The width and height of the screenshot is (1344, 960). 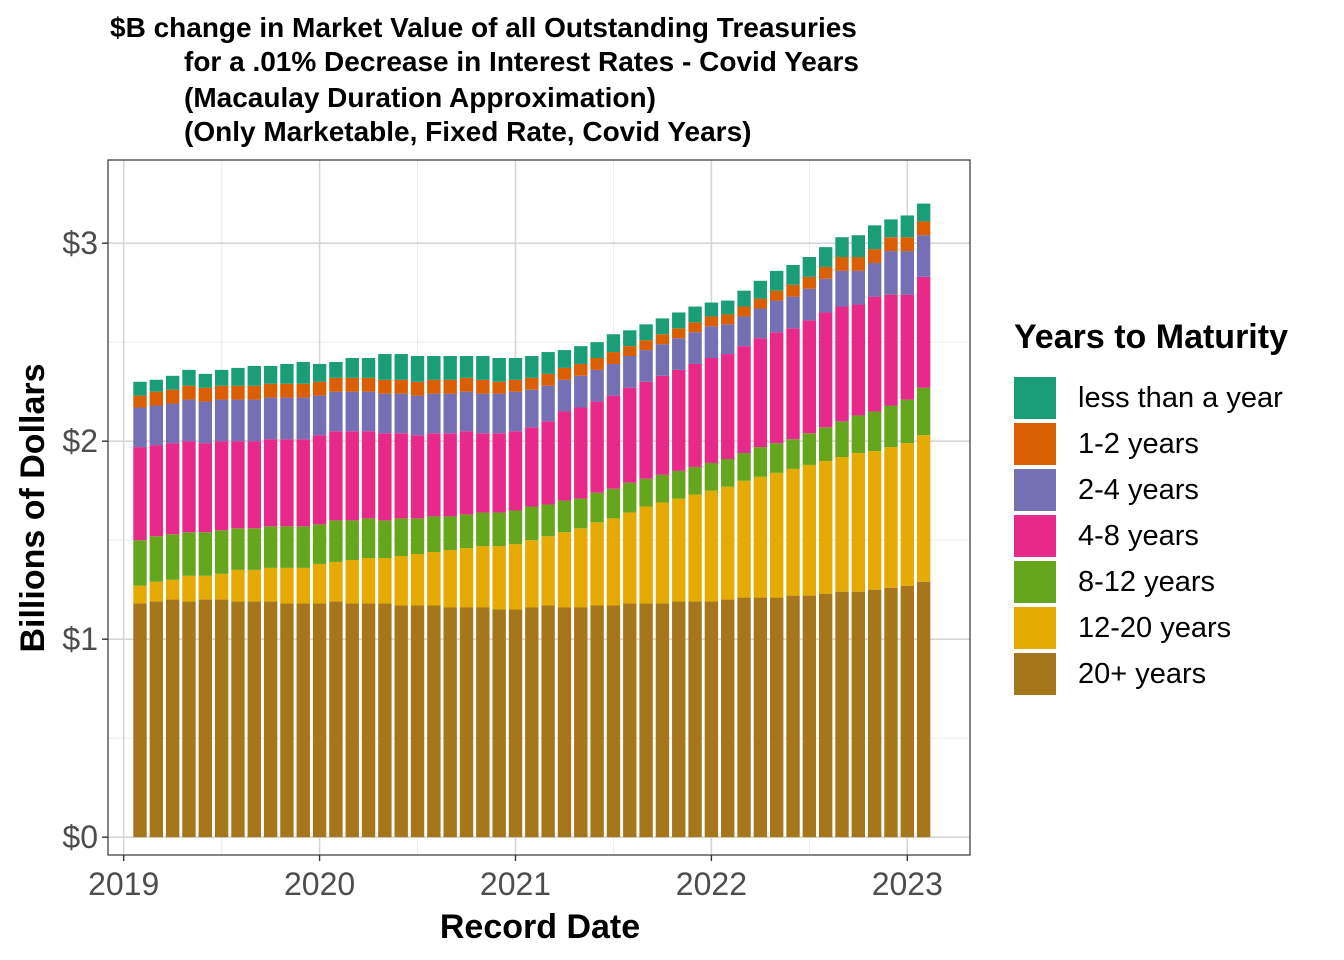 What do you see at coordinates (1180, 397) in the screenshot?
I see `legend-label: less than a year` at bounding box center [1180, 397].